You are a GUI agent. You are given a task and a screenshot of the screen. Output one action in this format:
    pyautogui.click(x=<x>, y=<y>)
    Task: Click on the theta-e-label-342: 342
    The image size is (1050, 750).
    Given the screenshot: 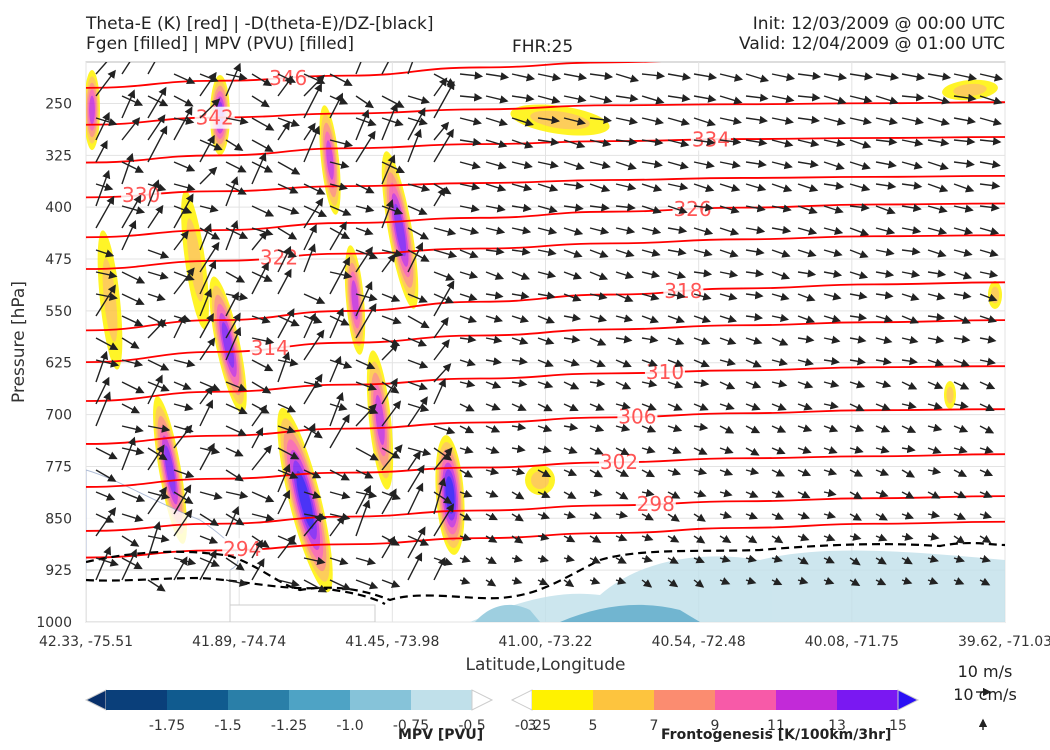 What is the action you would take?
    pyautogui.click(x=215, y=118)
    